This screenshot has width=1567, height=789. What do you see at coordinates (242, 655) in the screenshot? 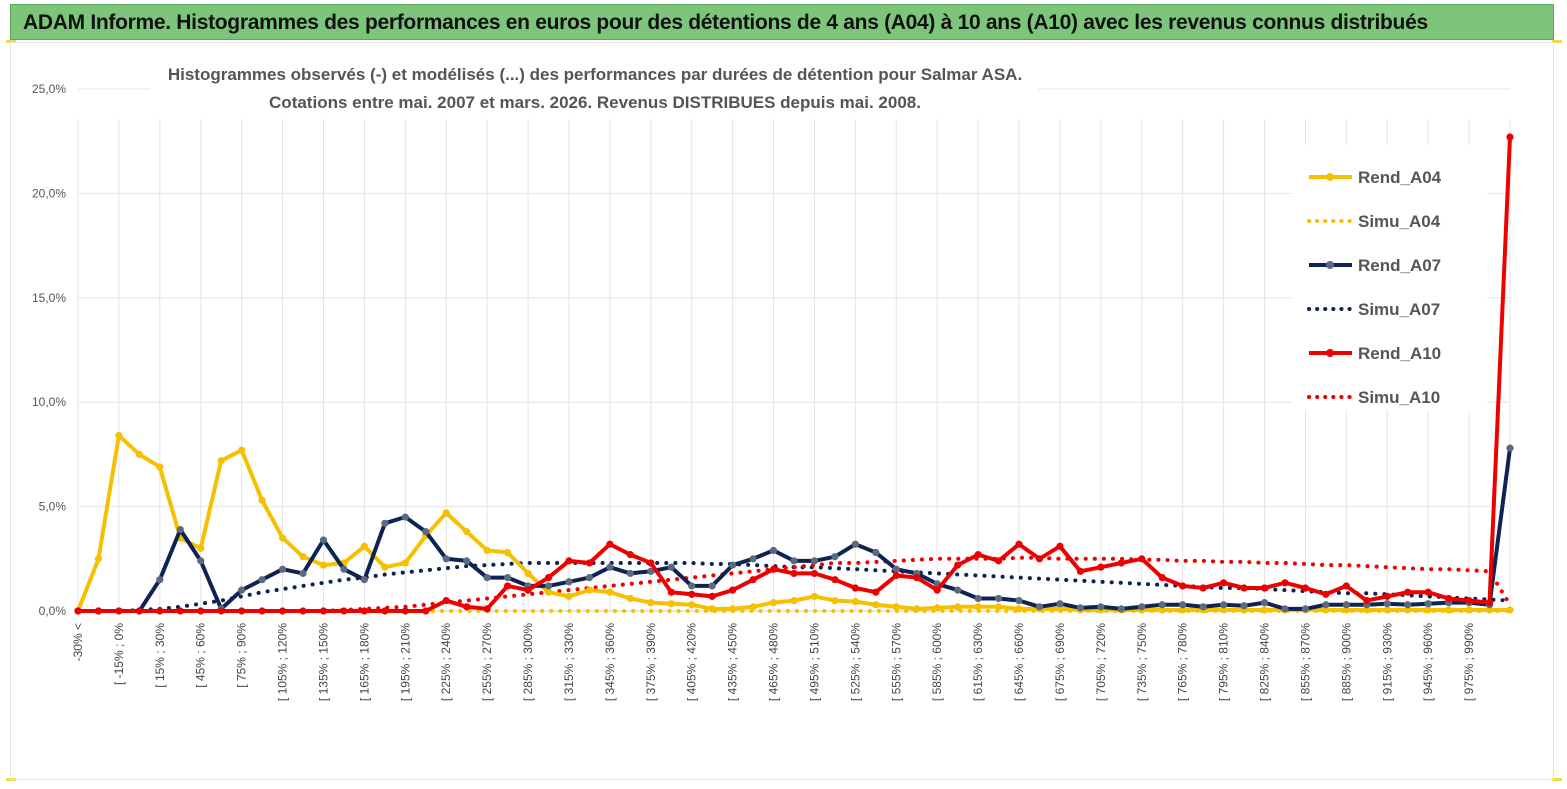
I see `x-tick-label: [ 75% ; 90%` at bounding box center [242, 655].